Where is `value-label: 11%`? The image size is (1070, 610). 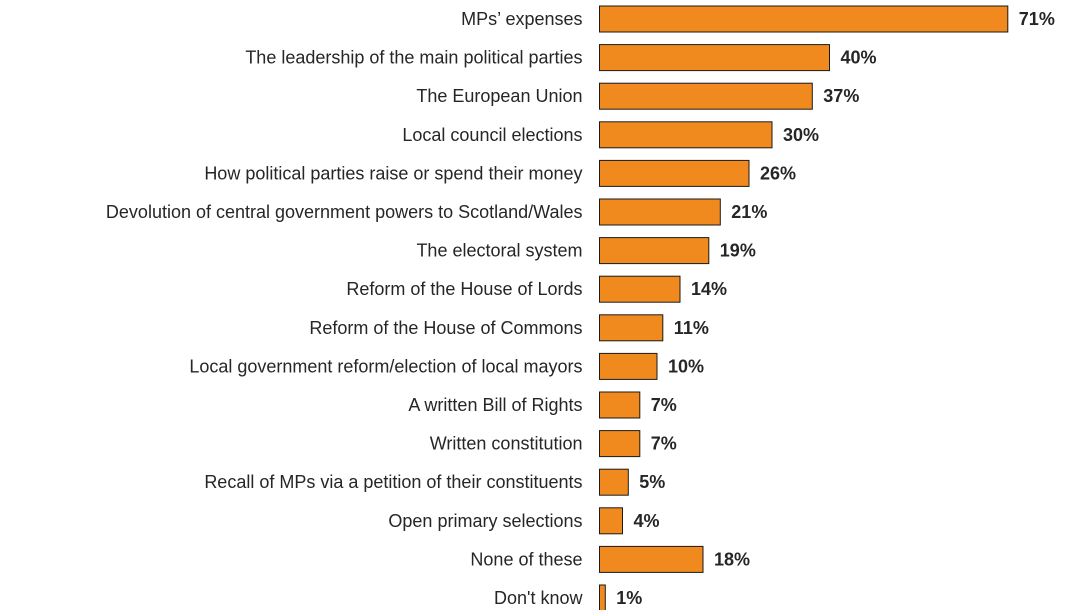 value-label: 11% is located at coordinates (691, 328).